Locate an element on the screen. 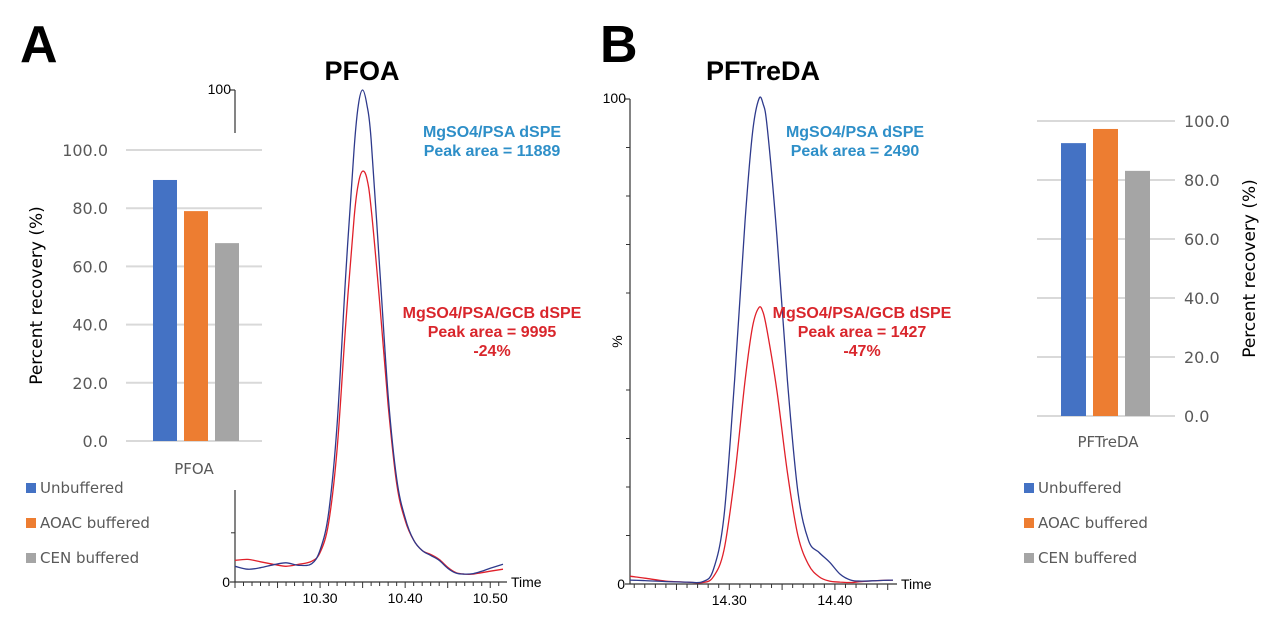 The width and height of the screenshot is (1280, 627). peak-annotation: Peak area = 11889 is located at coordinates (492, 151).